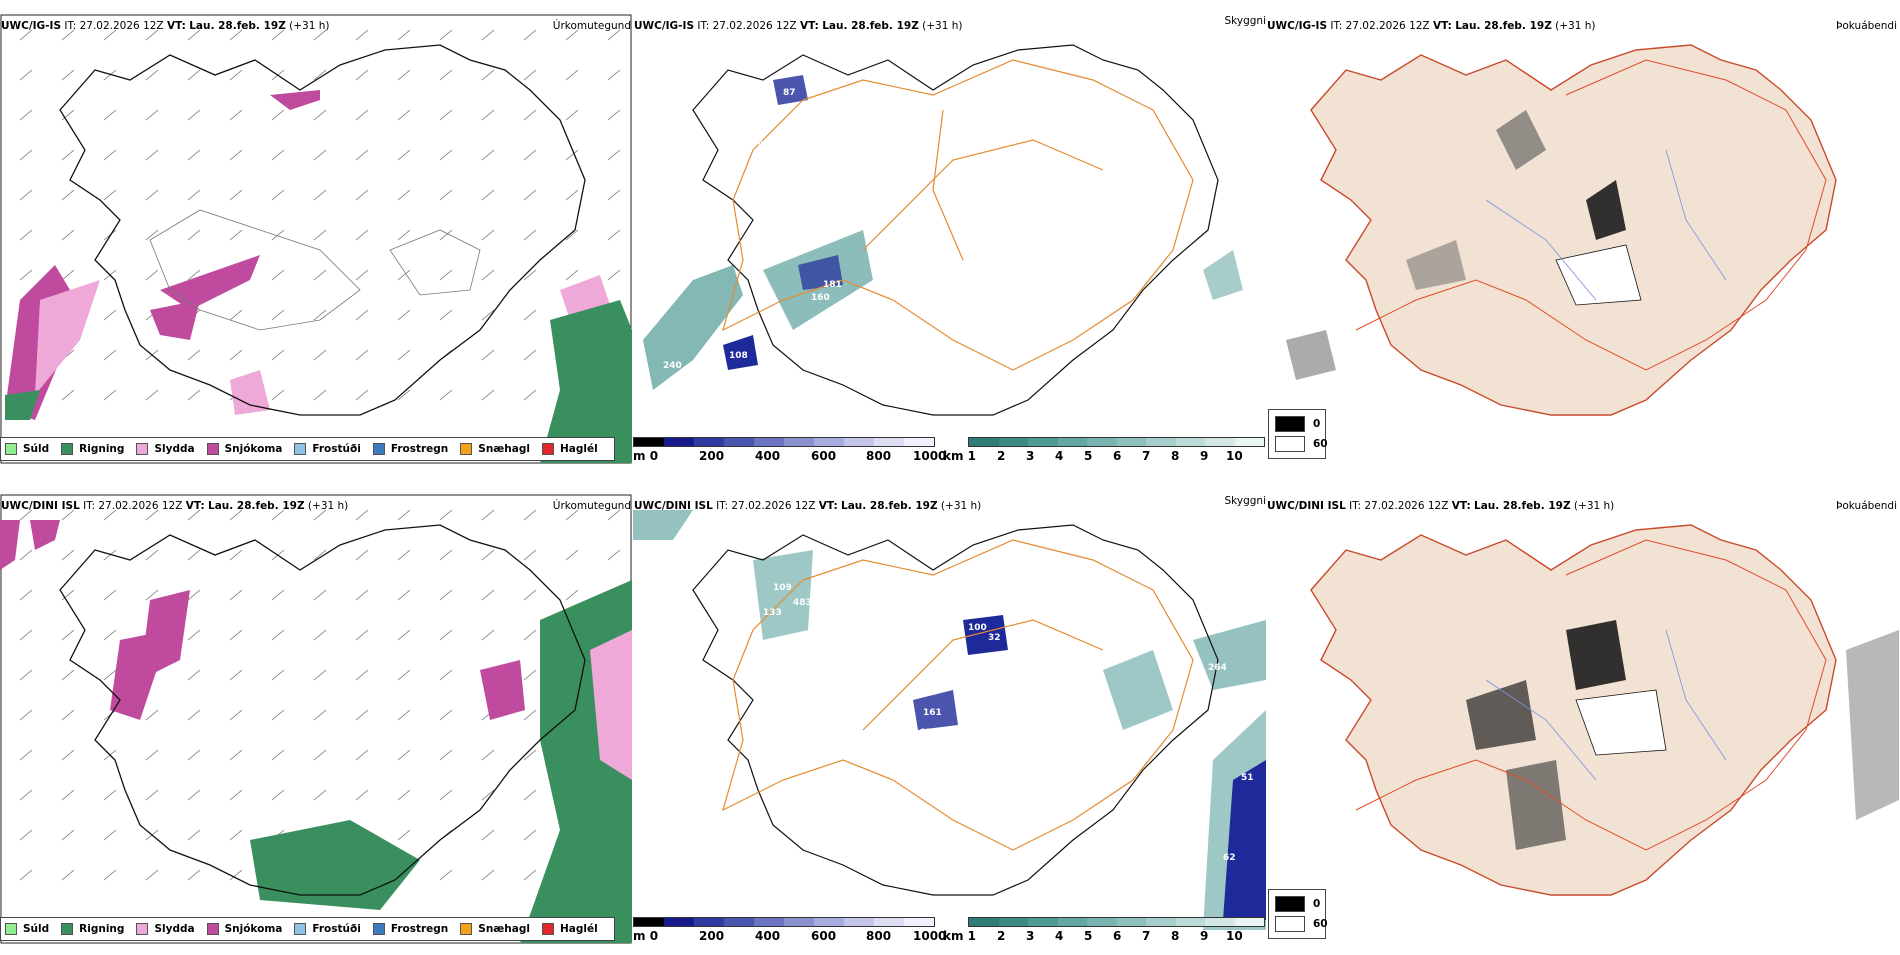 Image resolution: width=1900 pixels, height=955 pixels. Describe the element at coordinates (244, 449) in the screenshot. I see `legend-item-snjokoma: Snjókoma` at that location.